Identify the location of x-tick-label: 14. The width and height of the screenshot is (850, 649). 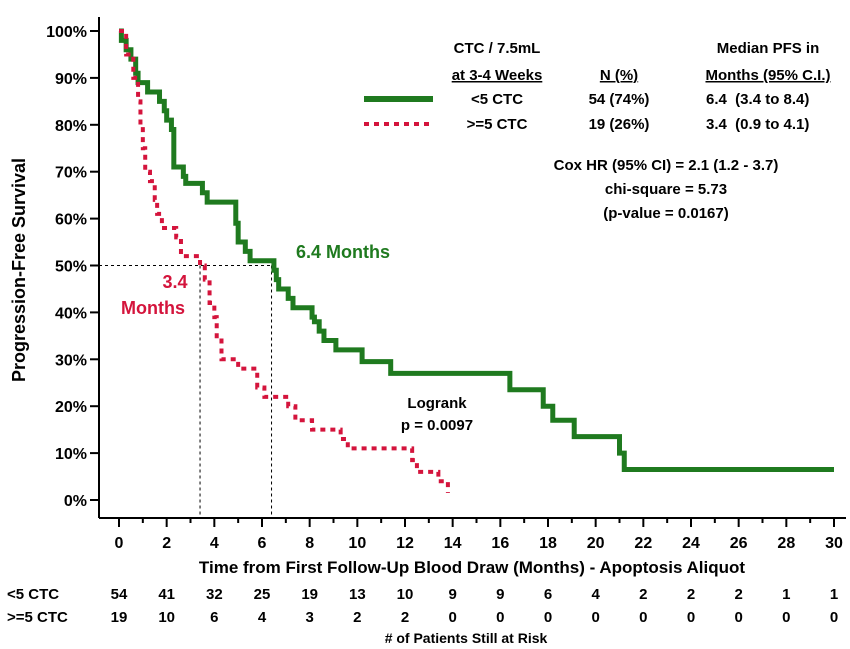
(453, 543).